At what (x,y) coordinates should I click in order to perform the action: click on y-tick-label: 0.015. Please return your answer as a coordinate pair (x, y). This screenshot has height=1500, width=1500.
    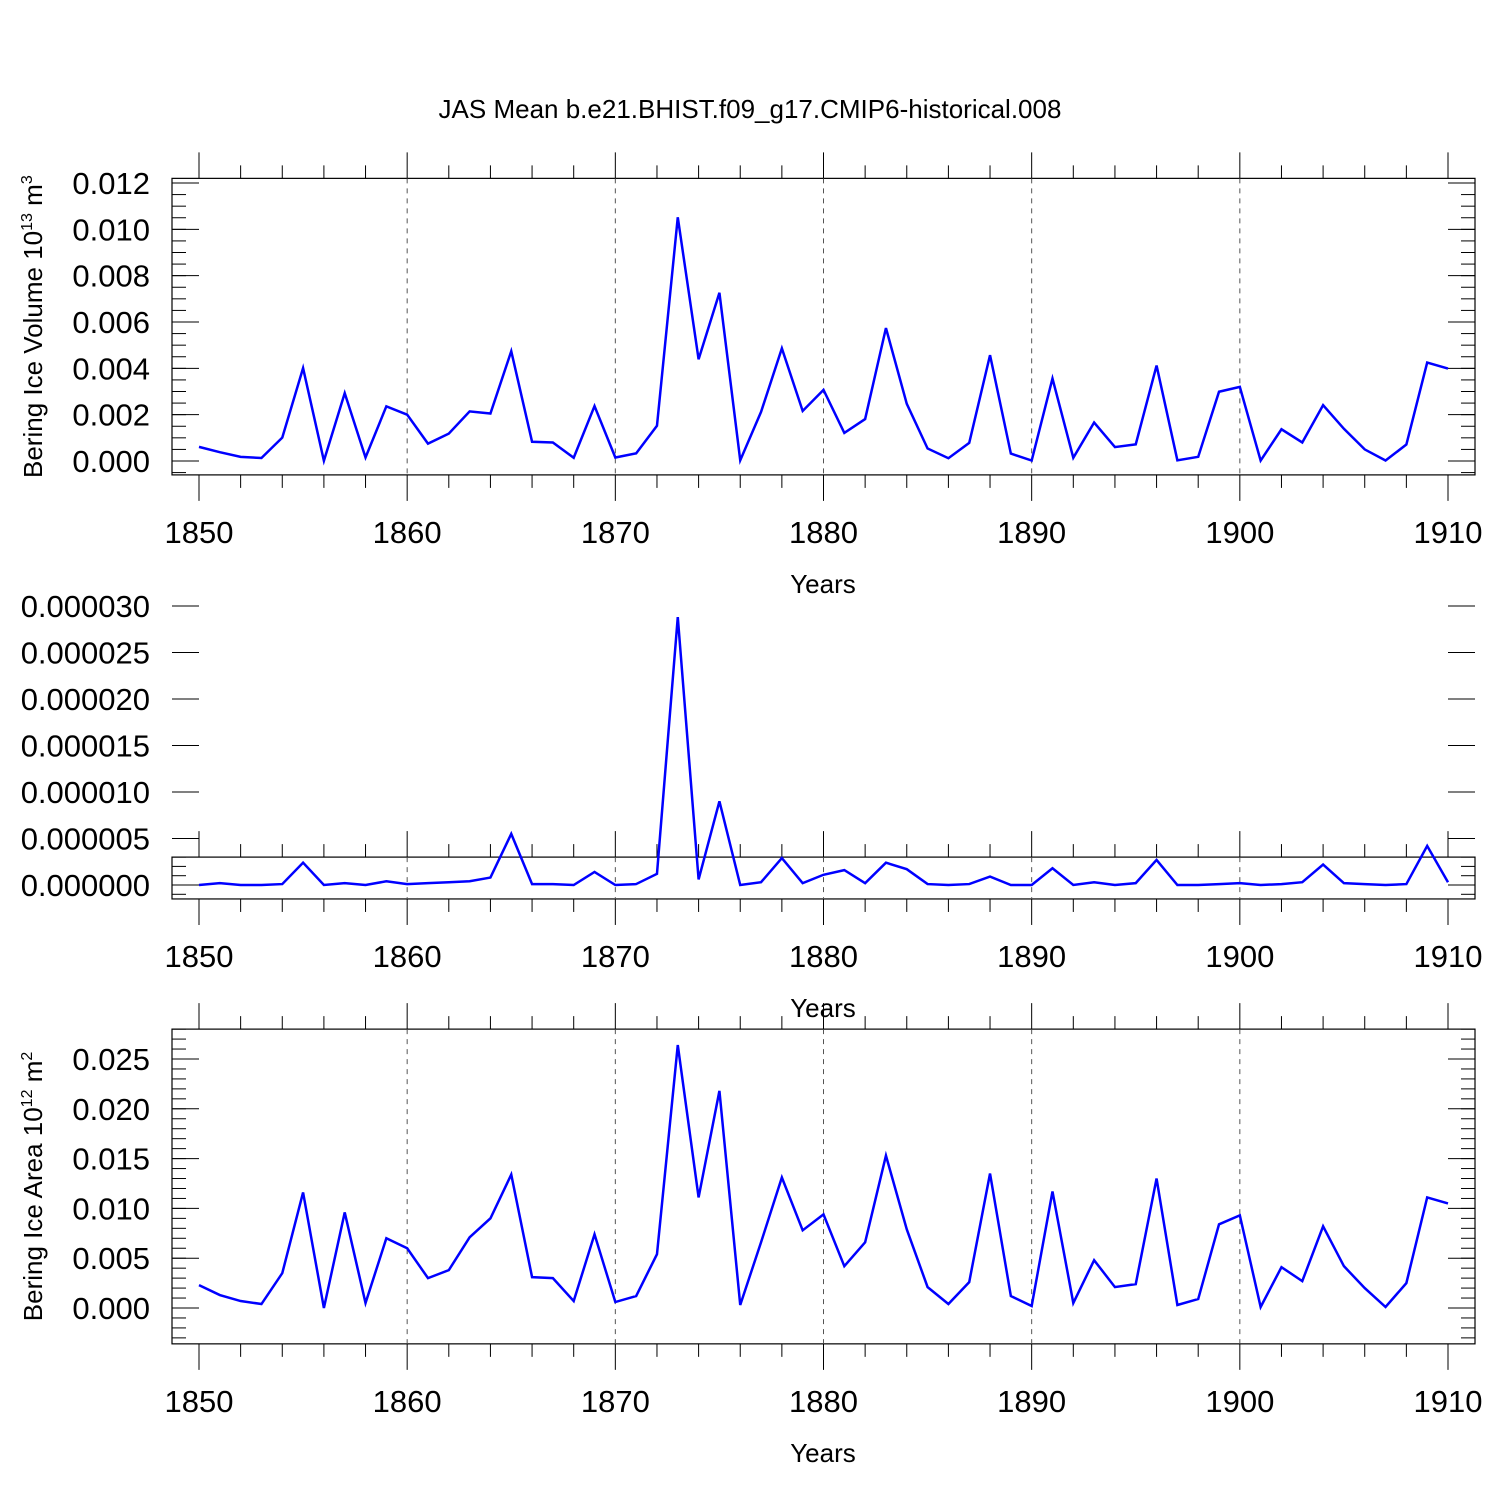
    Looking at the image, I should click on (111, 1159).